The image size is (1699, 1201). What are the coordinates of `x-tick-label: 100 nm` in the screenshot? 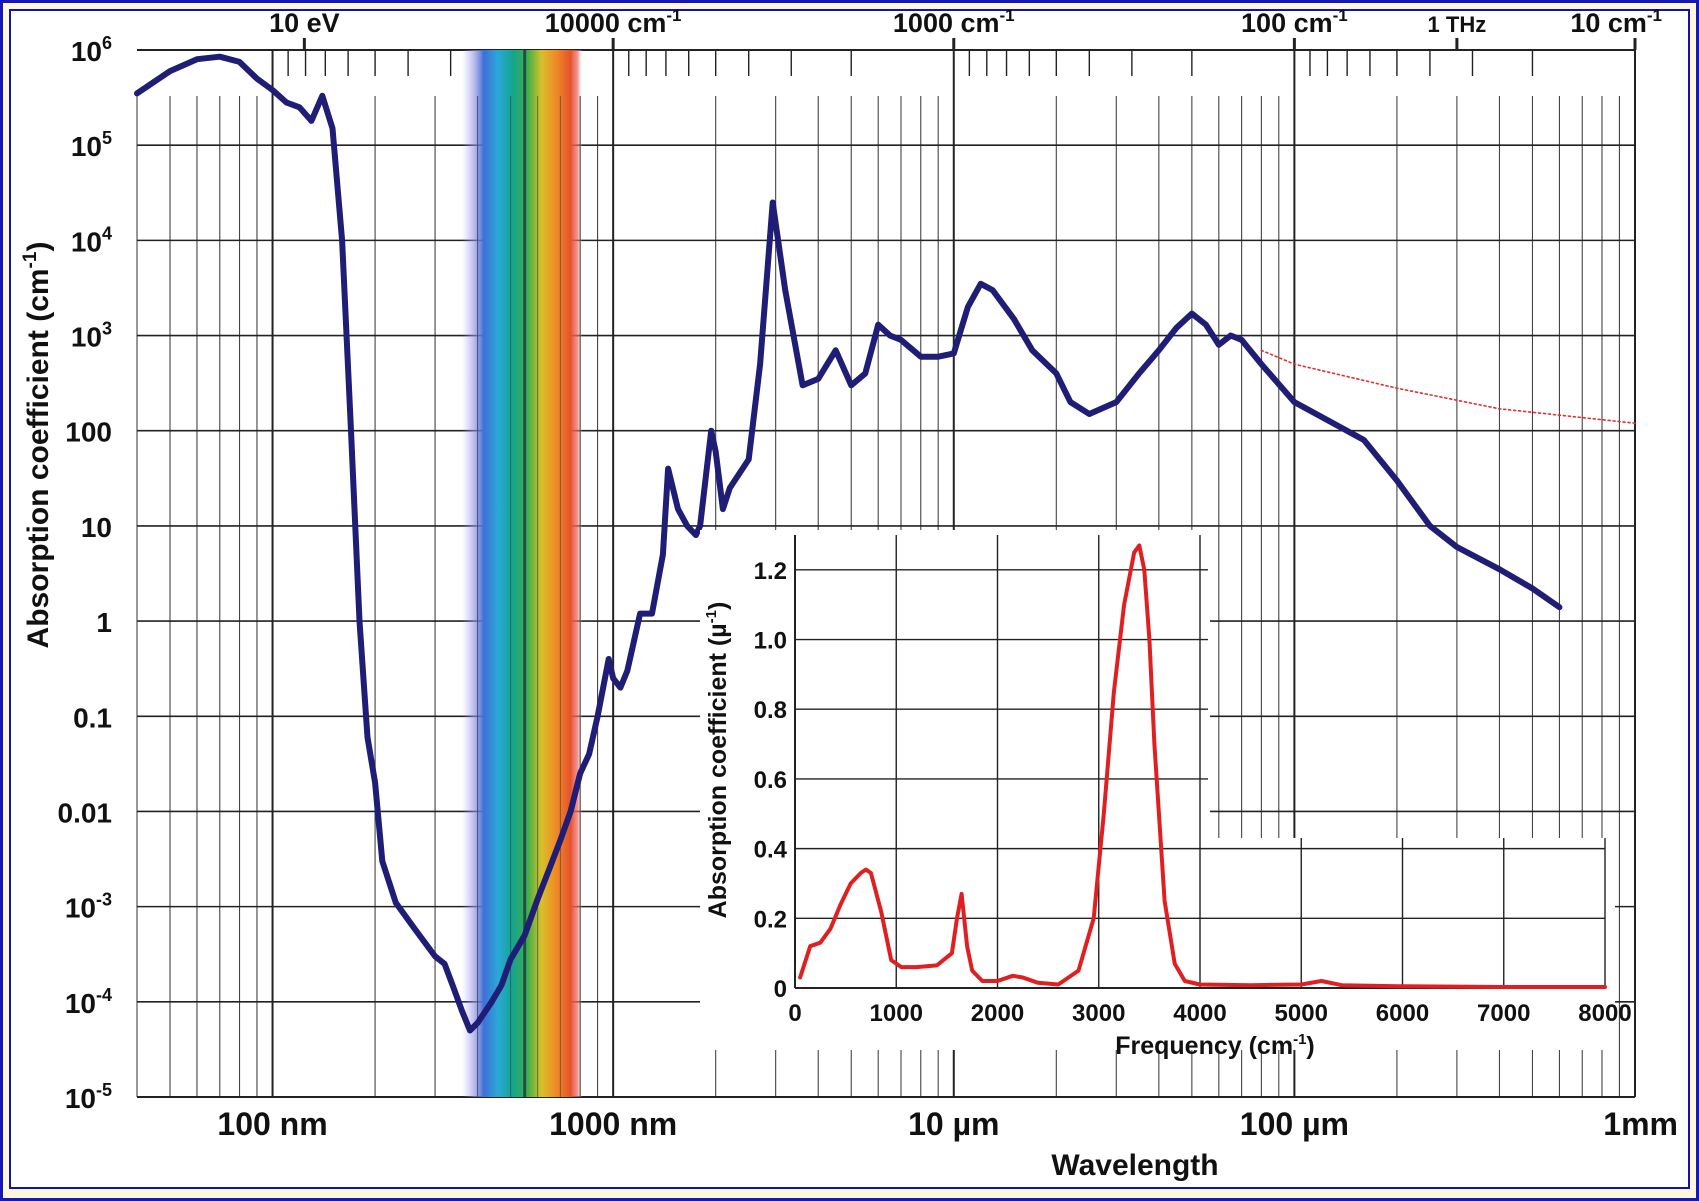 It's located at (272, 1124).